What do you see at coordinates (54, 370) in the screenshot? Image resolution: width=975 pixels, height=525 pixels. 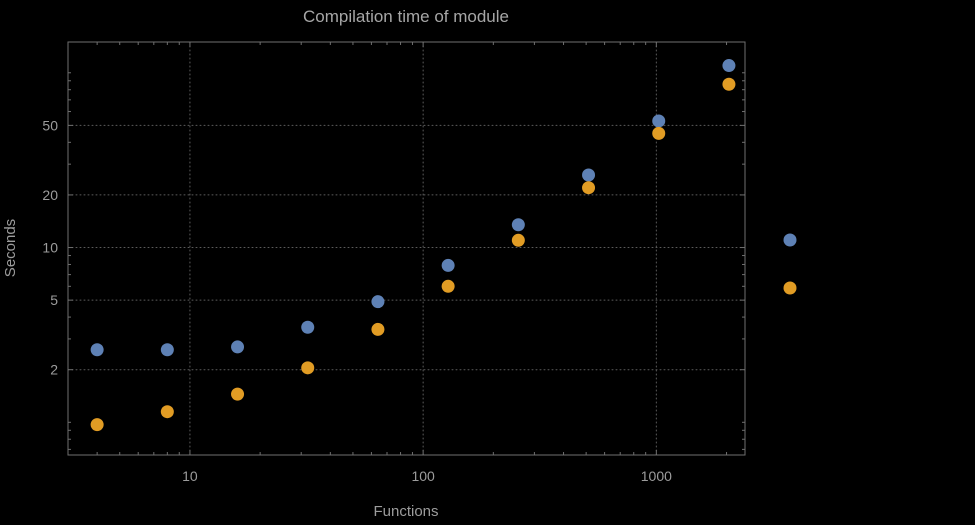 I see `y-tick-label: 2` at bounding box center [54, 370].